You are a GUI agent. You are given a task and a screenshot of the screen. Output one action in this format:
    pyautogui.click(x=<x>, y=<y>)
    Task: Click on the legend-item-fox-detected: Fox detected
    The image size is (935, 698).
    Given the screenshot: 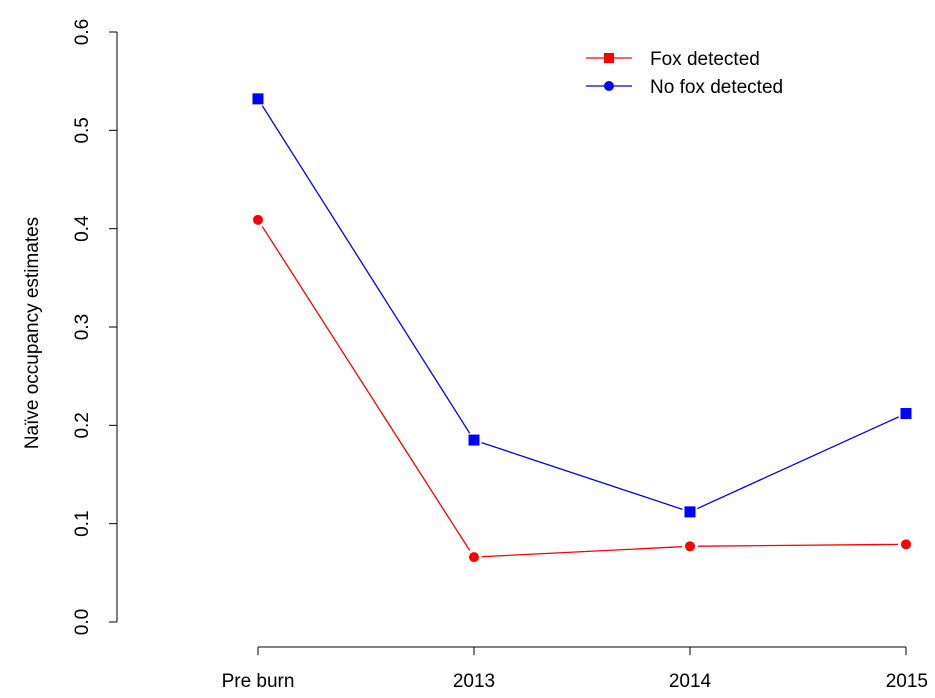 What is the action you would take?
    pyautogui.click(x=673, y=59)
    